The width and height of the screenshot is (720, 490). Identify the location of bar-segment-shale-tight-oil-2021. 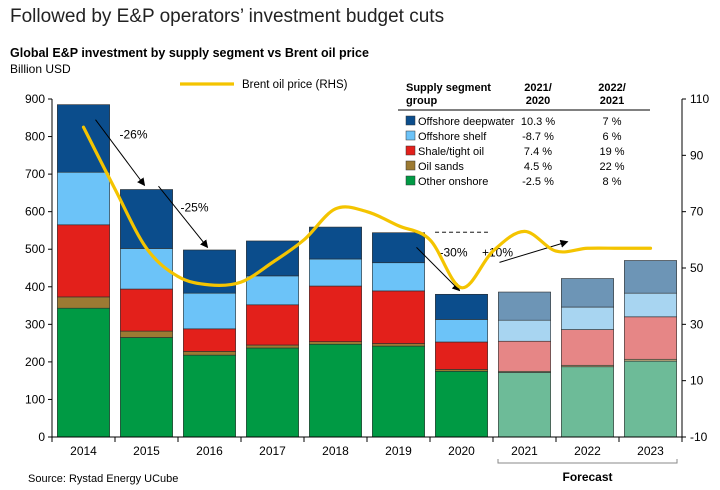
(524, 356).